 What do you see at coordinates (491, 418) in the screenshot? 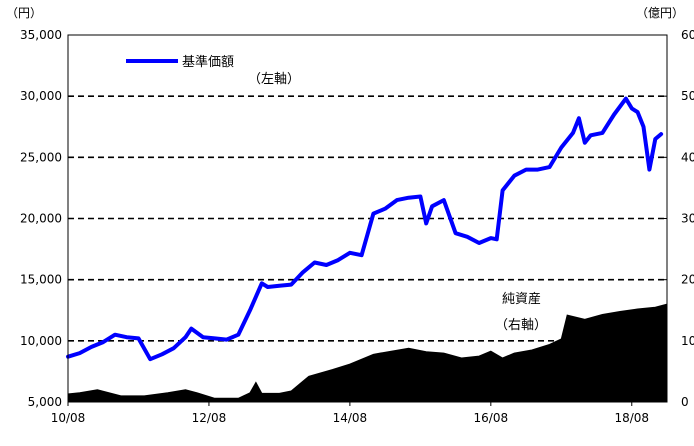
I see `x-tick-label: 16/08` at bounding box center [491, 418].